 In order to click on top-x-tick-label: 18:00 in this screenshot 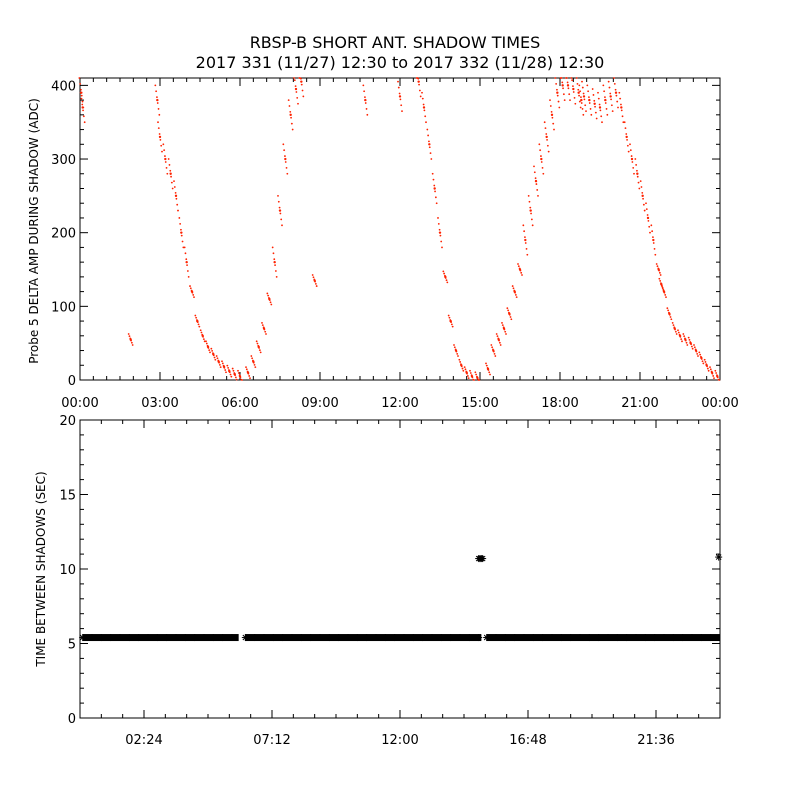, I will do `click(559, 403)`.